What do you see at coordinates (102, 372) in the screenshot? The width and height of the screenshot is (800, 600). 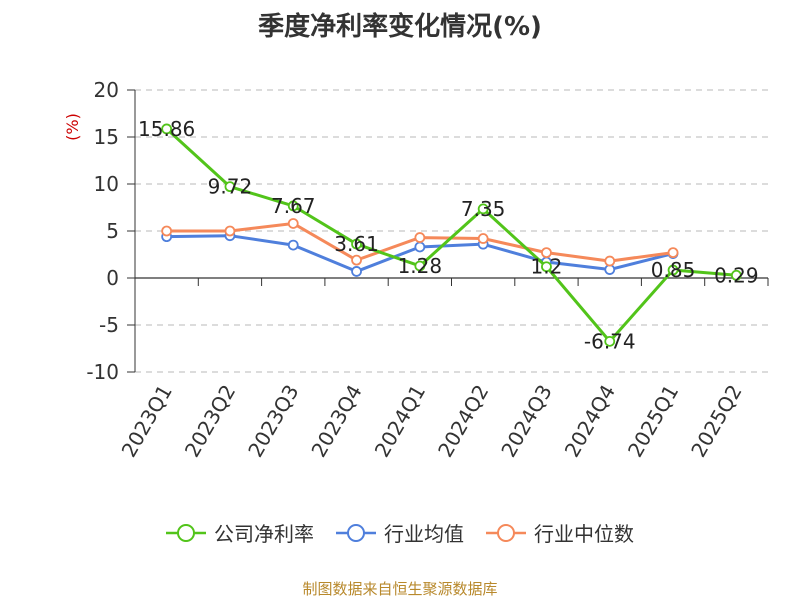 I see `y-tick-label: -10` at bounding box center [102, 372].